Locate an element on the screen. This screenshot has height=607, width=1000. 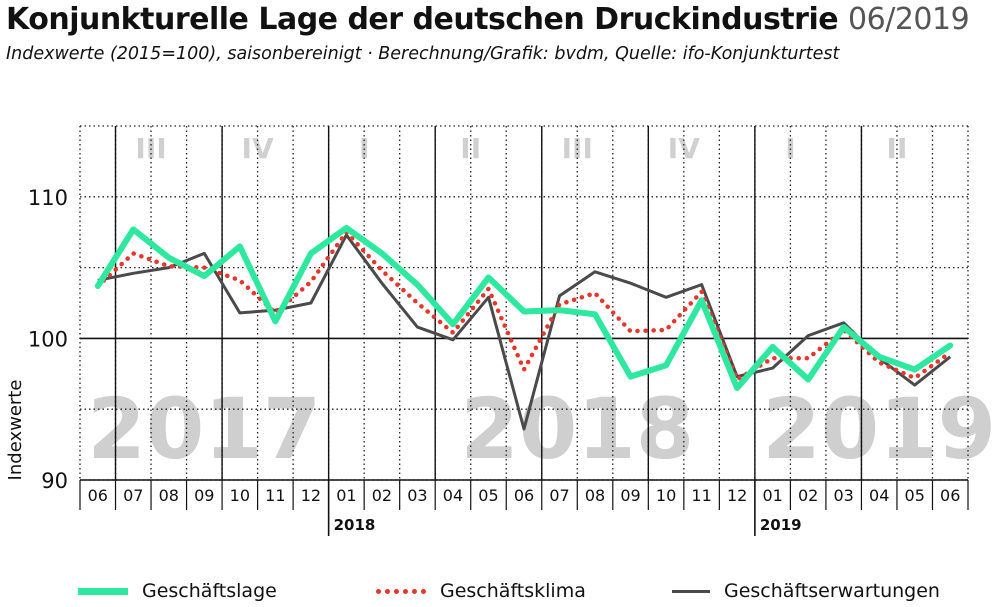
y-tick-label: 90 is located at coordinates (54, 481).